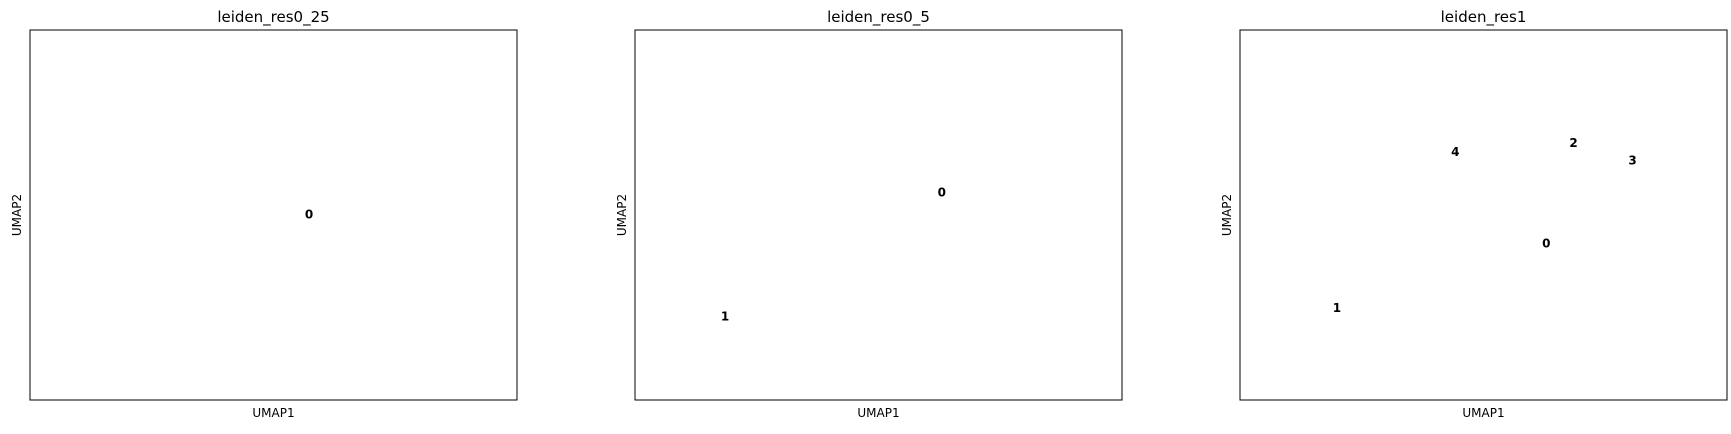  Describe the element at coordinates (878, 17) in the screenshot. I see `panel-title: leiden_res0_5` at that location.